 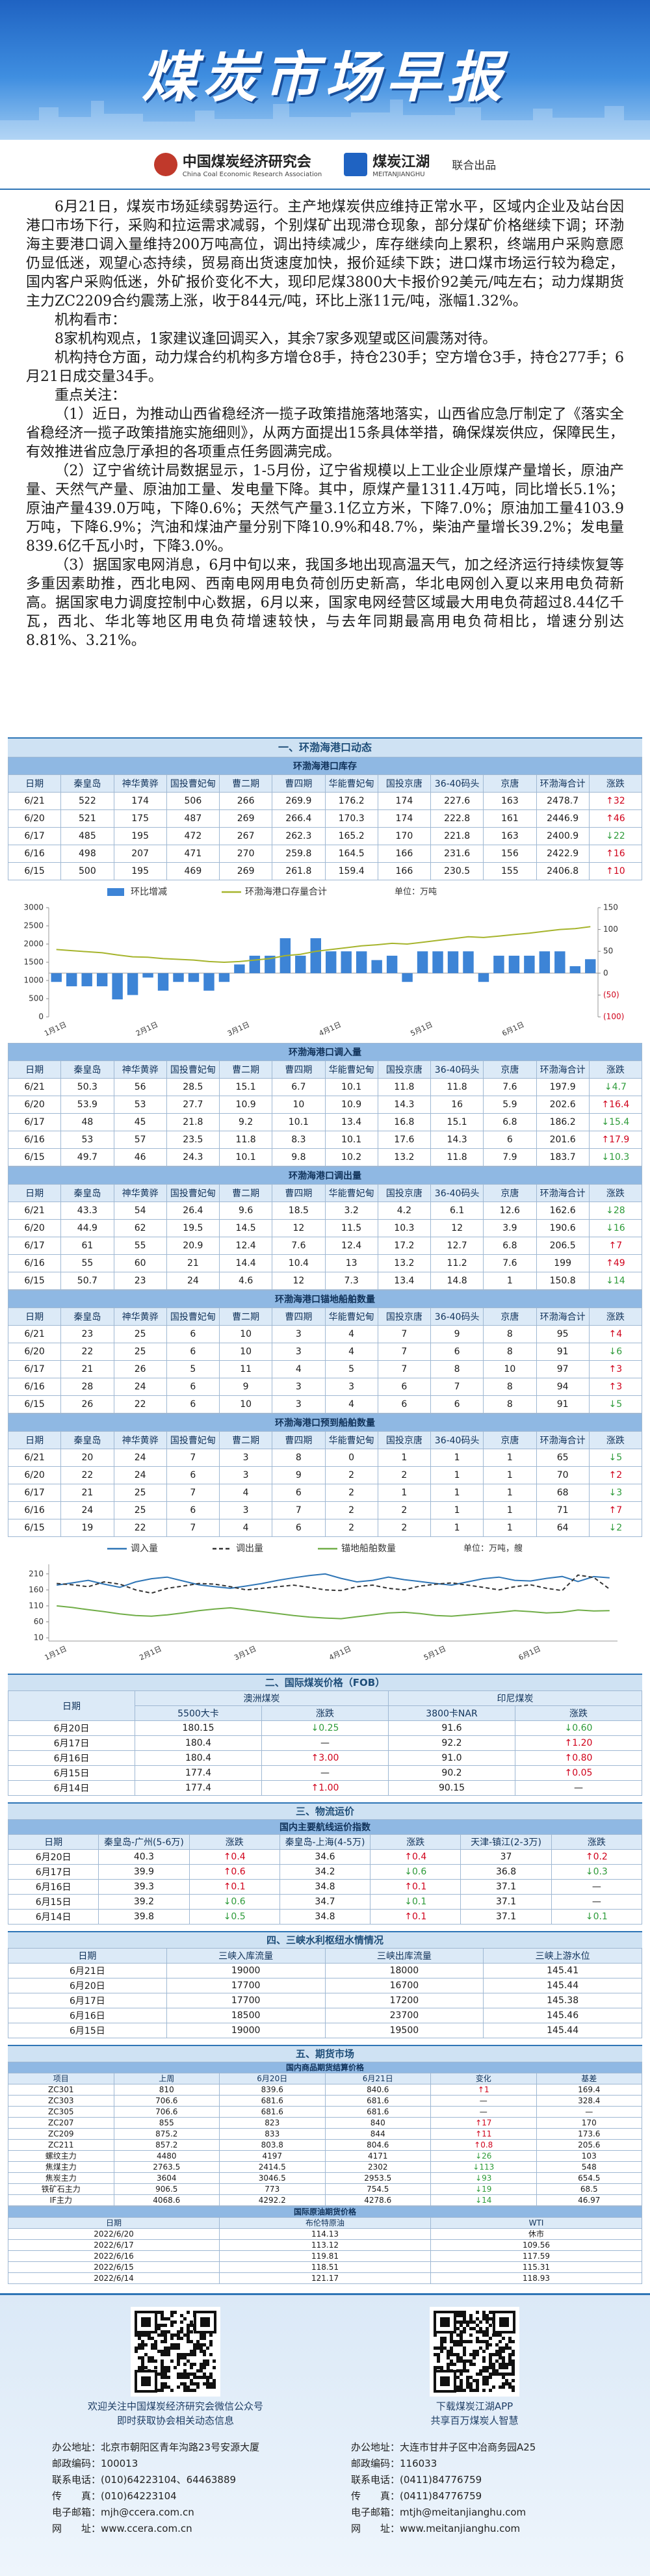 What do you see at coordinates (193, 1263) in the screenshot?
I see `table-cell: 21` at bounding box center [193, 1263].